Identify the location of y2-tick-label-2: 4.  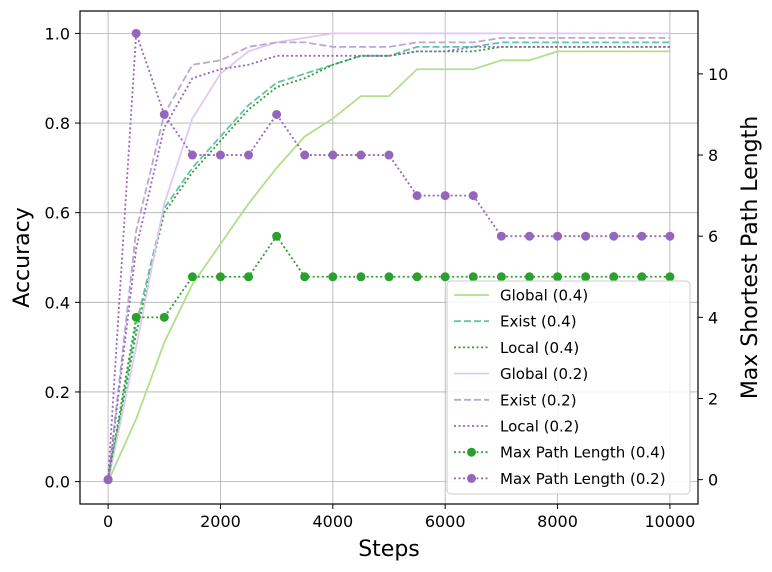
(713, 317).